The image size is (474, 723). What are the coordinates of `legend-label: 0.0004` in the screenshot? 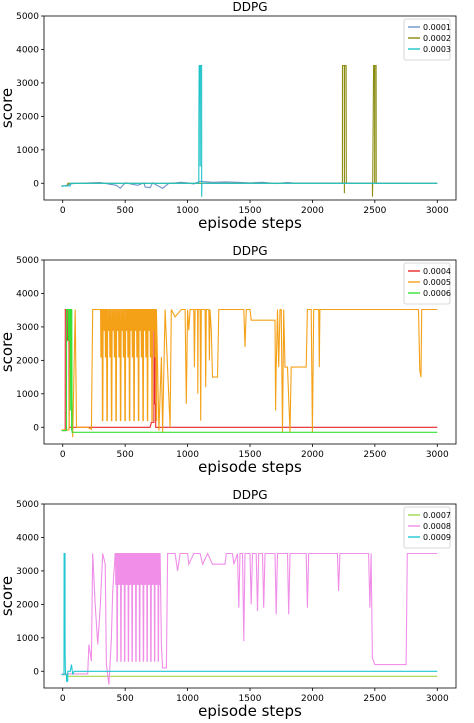 It's located at (437, 271).